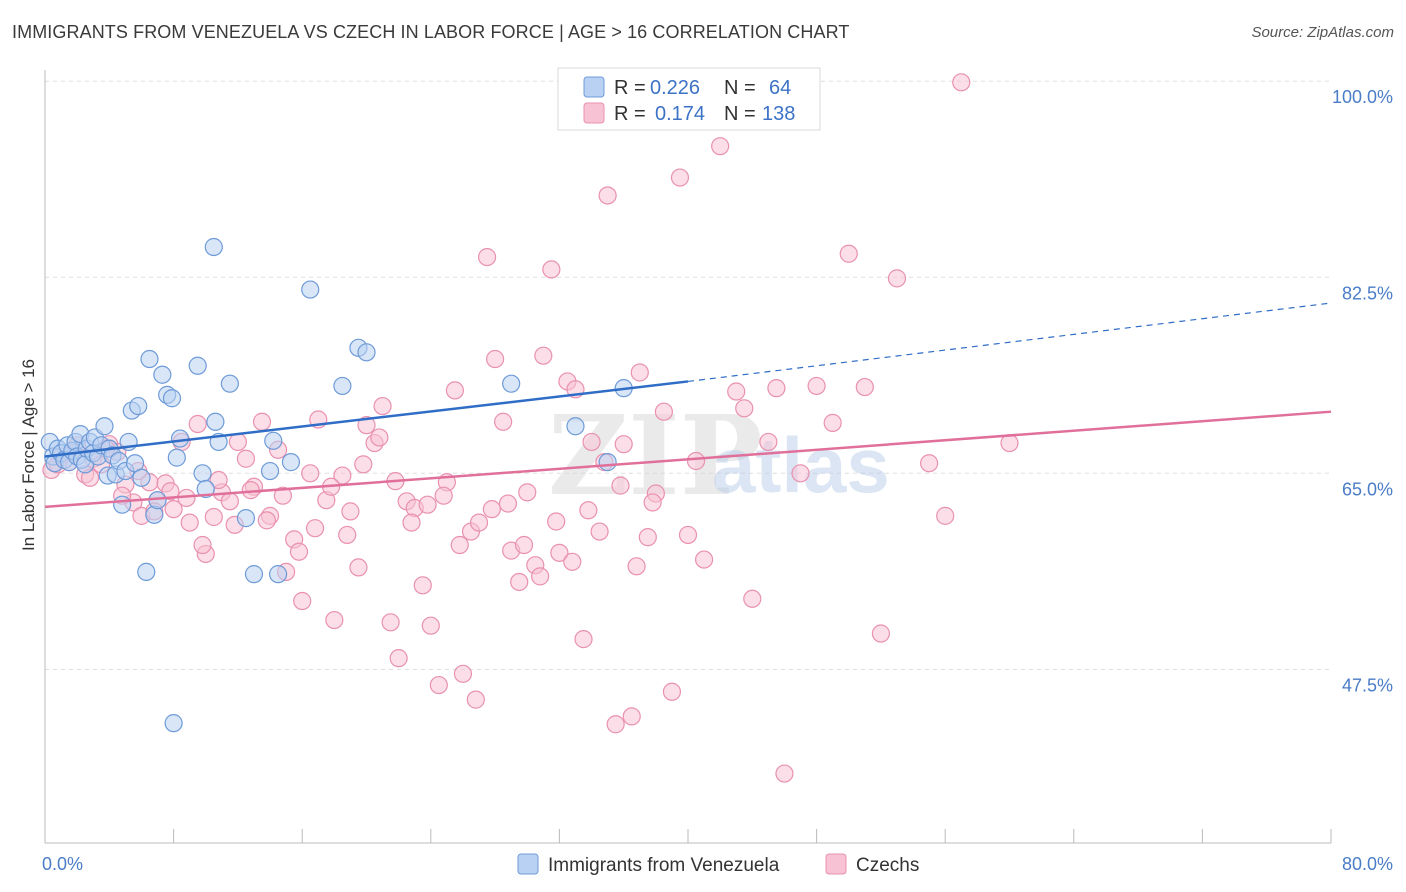 This screenshot has width=1406, height=892. I want to click on venezuela-trend-extension, so click(1009, 342).